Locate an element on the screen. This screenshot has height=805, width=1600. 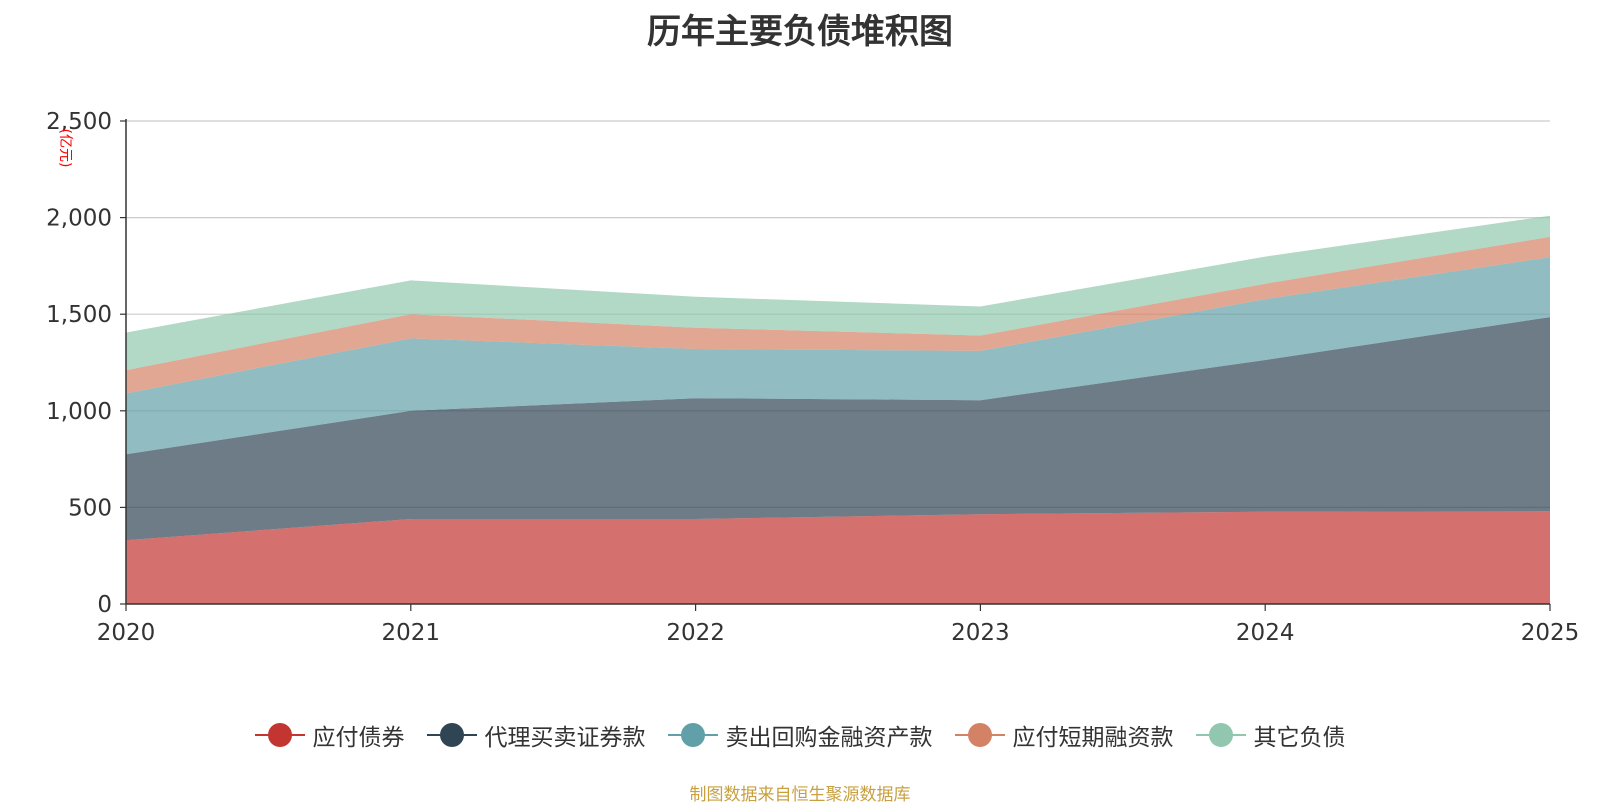
legend: 应付债券 代理买卖证券款 卖出回购金融资产款 应付短期融资款 其它负债 is located at coordinates (800, 735).